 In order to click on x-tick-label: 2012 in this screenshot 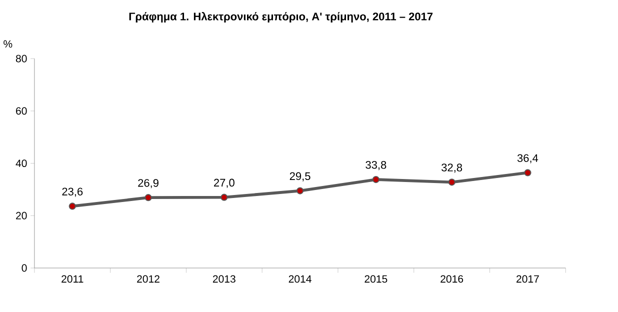, I will do `click(148, 279)`.